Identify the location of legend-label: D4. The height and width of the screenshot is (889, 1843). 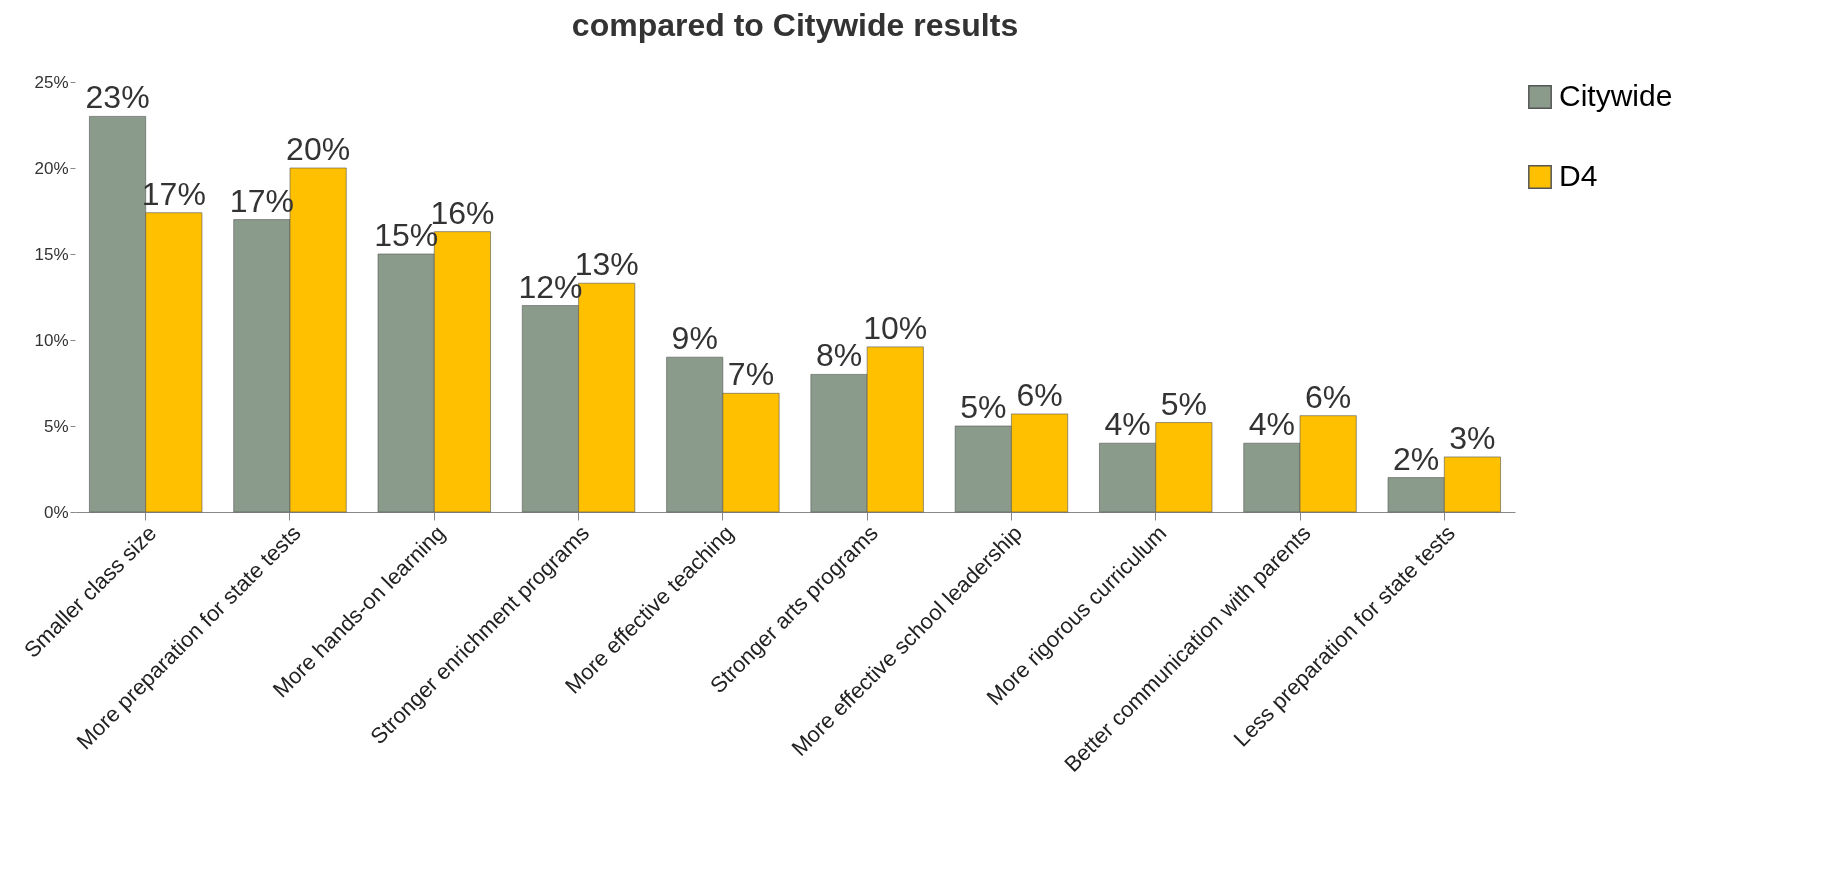
(1578, 175).